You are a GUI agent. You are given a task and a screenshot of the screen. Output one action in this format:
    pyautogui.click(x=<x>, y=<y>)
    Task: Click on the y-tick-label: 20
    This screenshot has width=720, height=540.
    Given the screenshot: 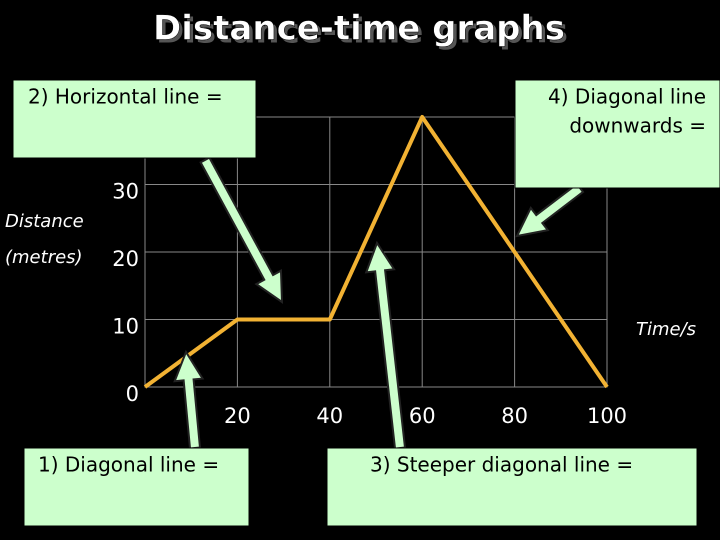 What is the action you would take?
    pyautogui.click(x=125, y=259)
    